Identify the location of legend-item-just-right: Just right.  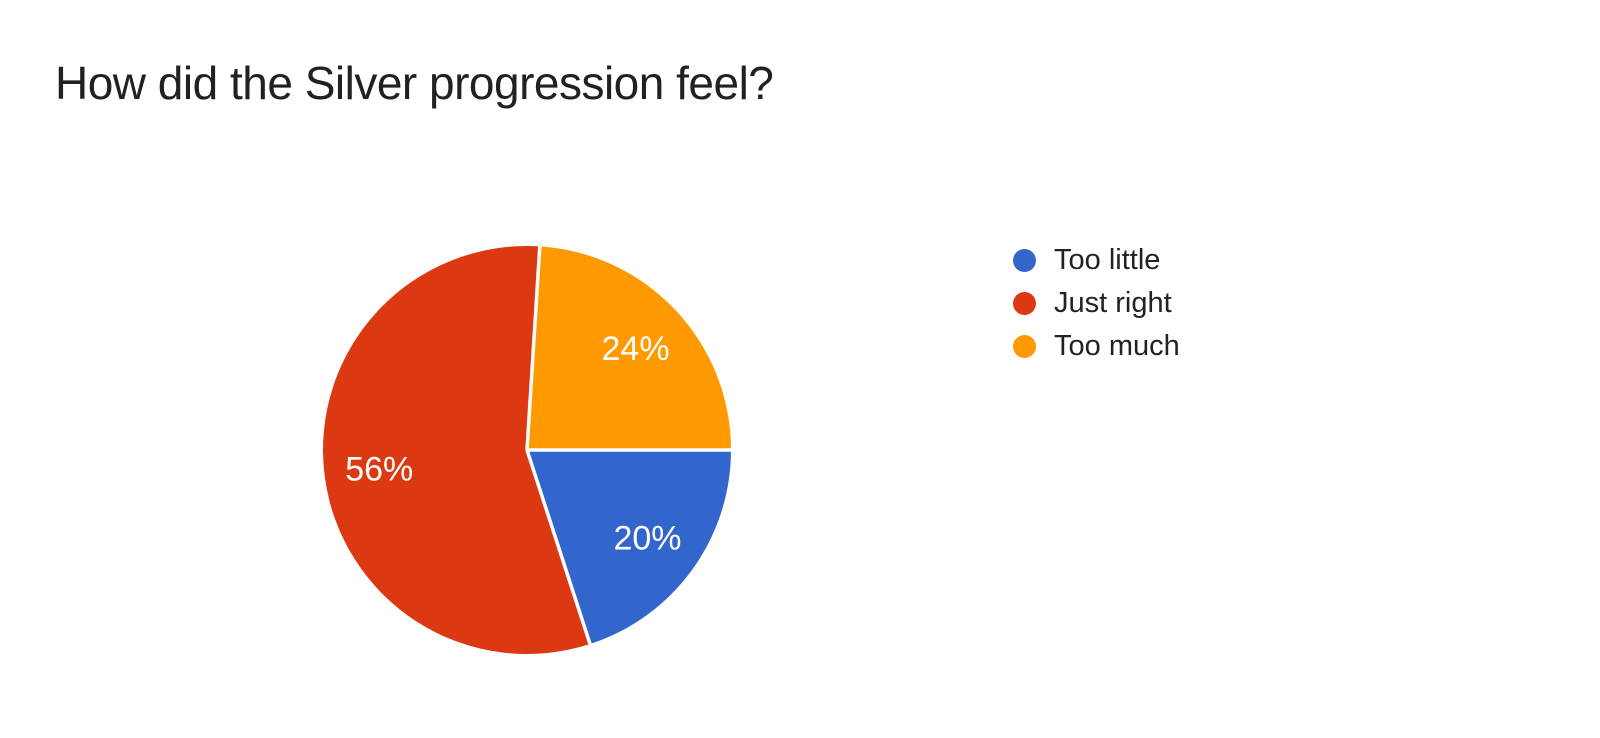
(1096, 303).